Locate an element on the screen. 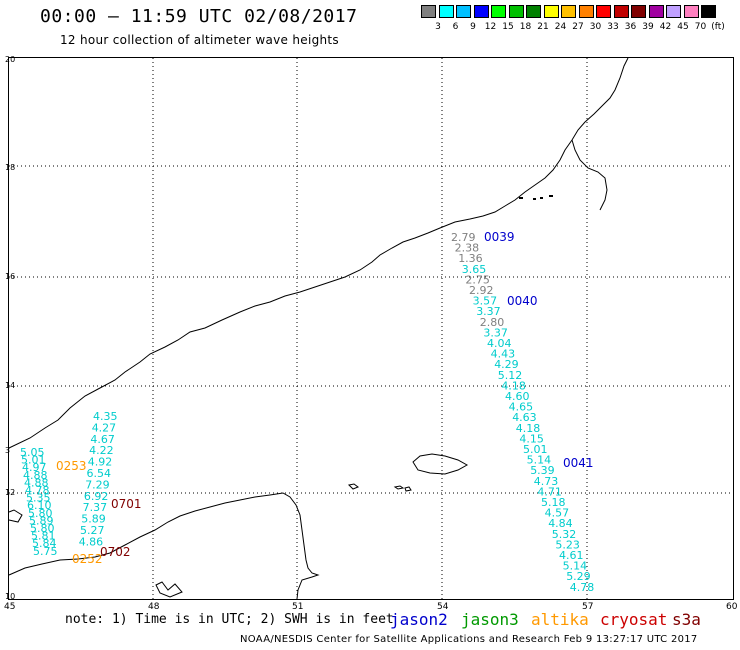 This screenshot has width=740, height=650. track-value: 4.35 is located at coordinates (105, 416).